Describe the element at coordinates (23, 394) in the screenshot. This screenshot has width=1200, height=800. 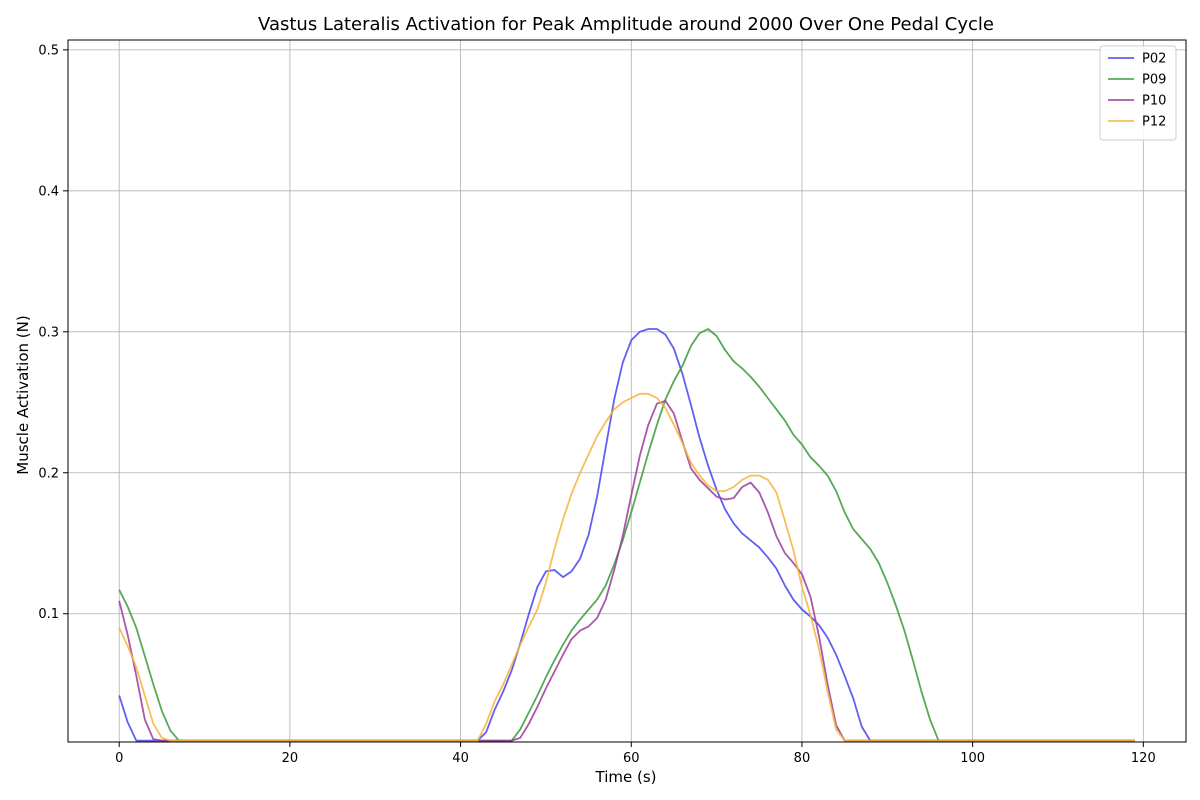
I see `y-axis-title: Muscle Activation (N)` at that location.